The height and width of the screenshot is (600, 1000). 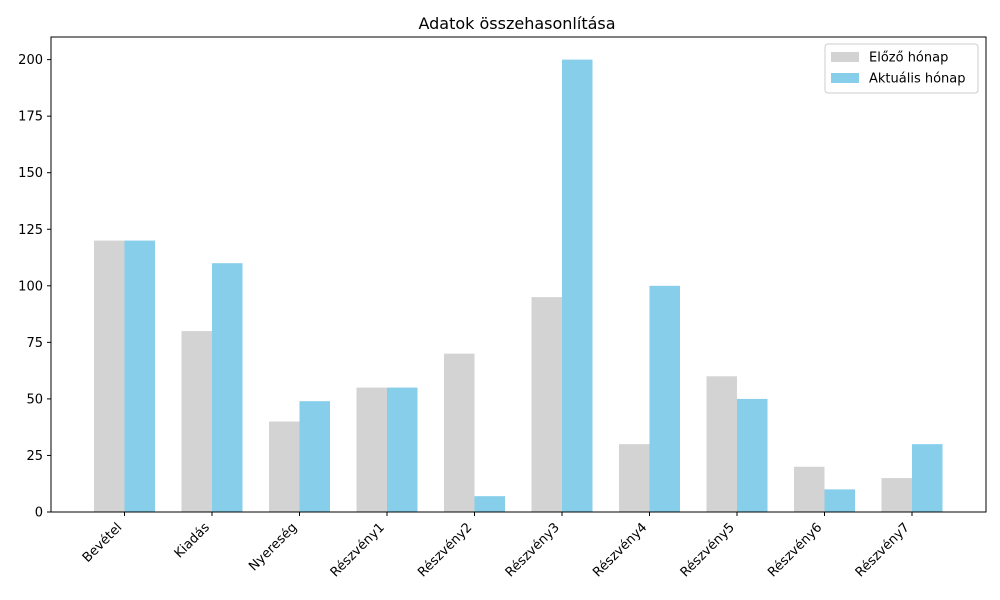 I want to click on x-tick-label-4: Részvény2, so click(x=445, y=550).